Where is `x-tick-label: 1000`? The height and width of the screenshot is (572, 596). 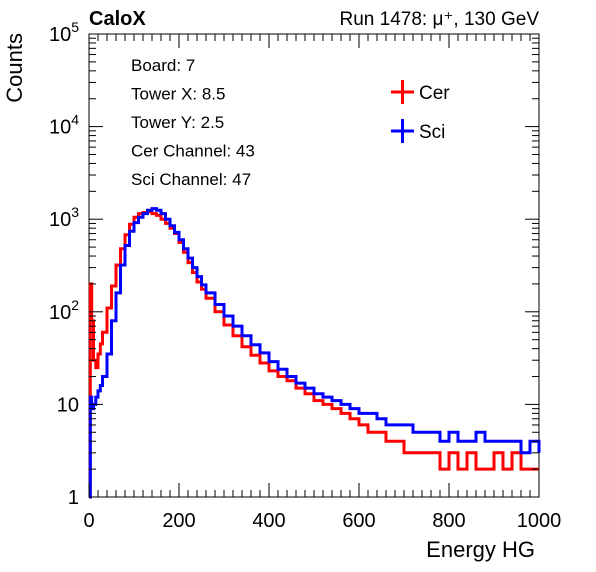 x-tick-label: 1000 is located at coordinates (539, 521).